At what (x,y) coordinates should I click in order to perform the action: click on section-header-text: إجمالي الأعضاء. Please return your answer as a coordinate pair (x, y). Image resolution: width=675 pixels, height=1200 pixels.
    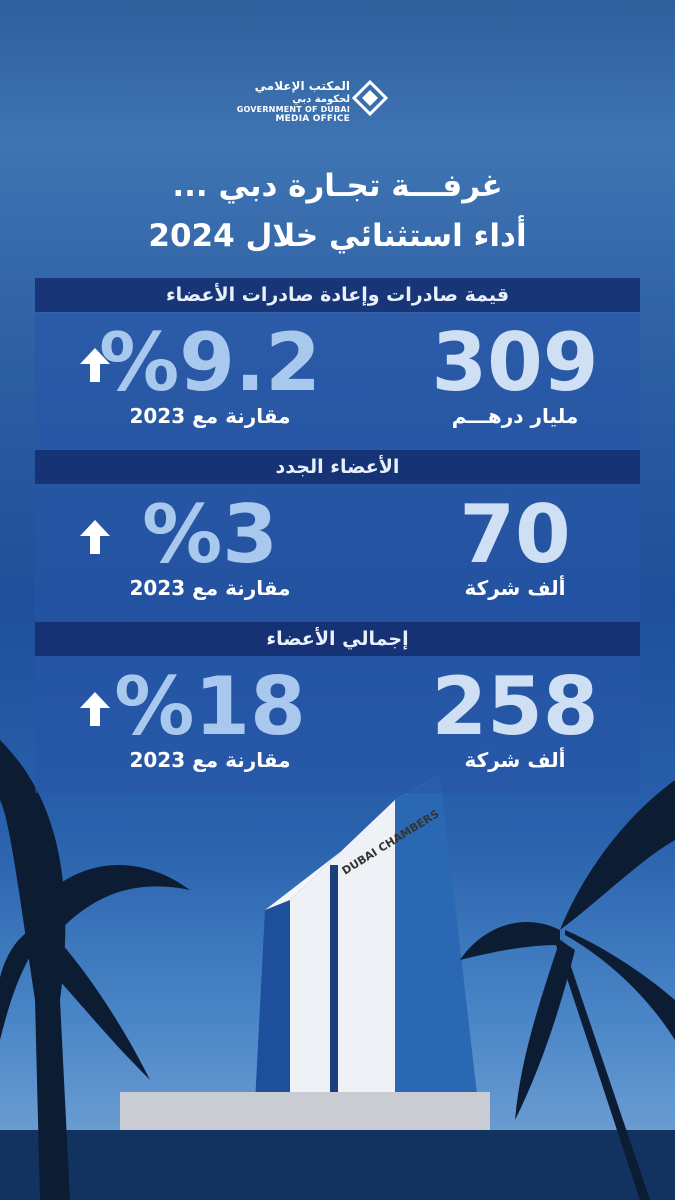
    Looking at the image, I should click on (337, 639).